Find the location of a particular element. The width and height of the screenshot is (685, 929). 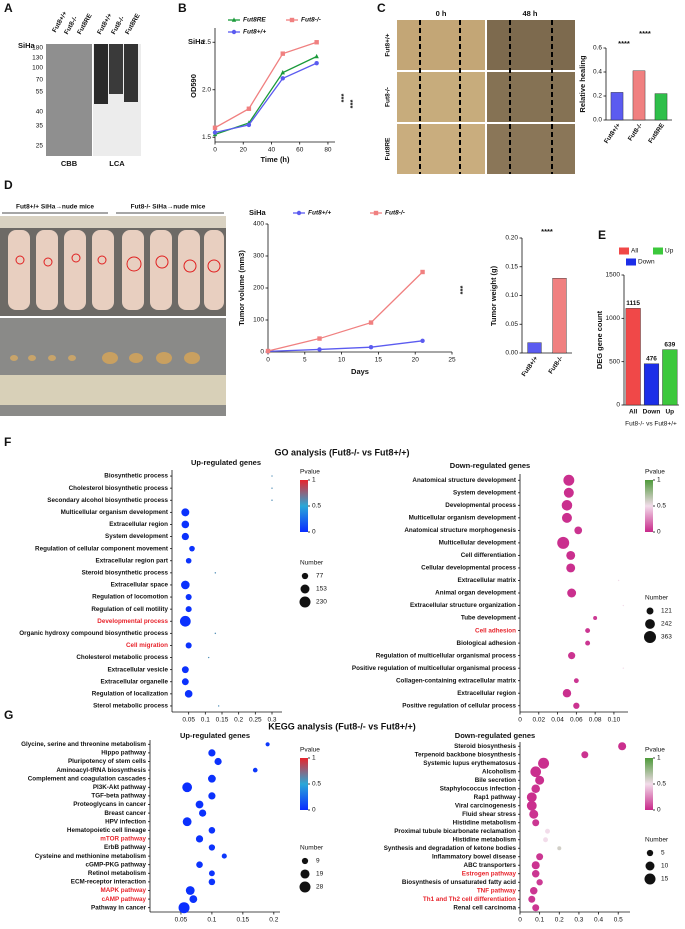

y-tick-label: 200 is located at coordinates (258, 288).